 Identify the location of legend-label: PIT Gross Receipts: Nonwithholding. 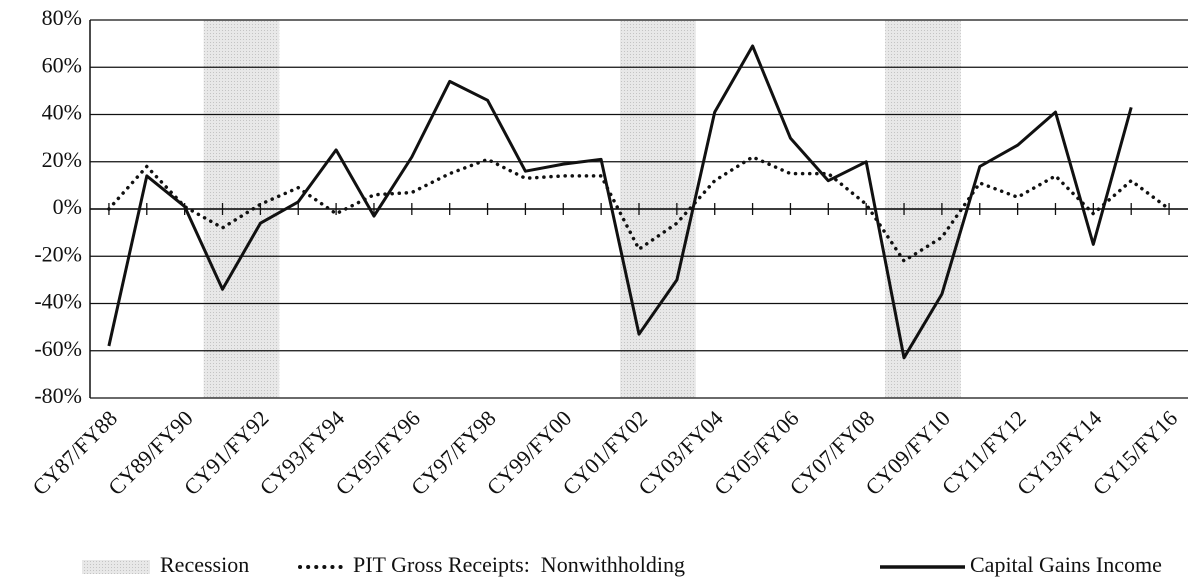
(519, 564).